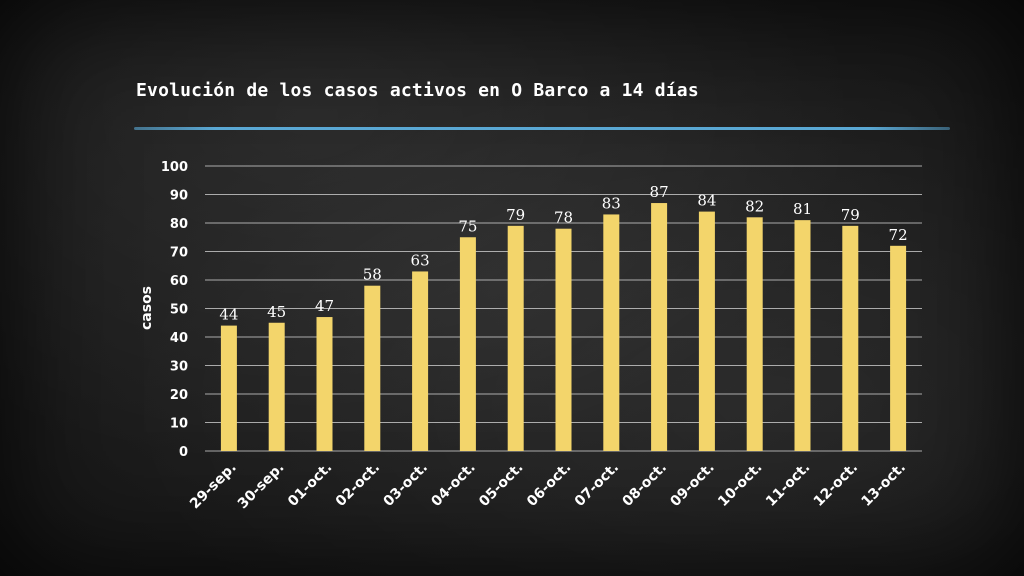 The image size is (1024, 576). I want to click on y-tick-label: 80, so click(179, 224).